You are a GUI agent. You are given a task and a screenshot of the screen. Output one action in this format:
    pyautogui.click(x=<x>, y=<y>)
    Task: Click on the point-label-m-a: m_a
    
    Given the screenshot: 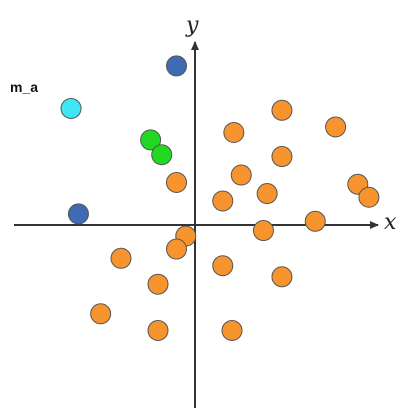 What is the action you would take?
    pyautogui.click(x=24, y=87)
    